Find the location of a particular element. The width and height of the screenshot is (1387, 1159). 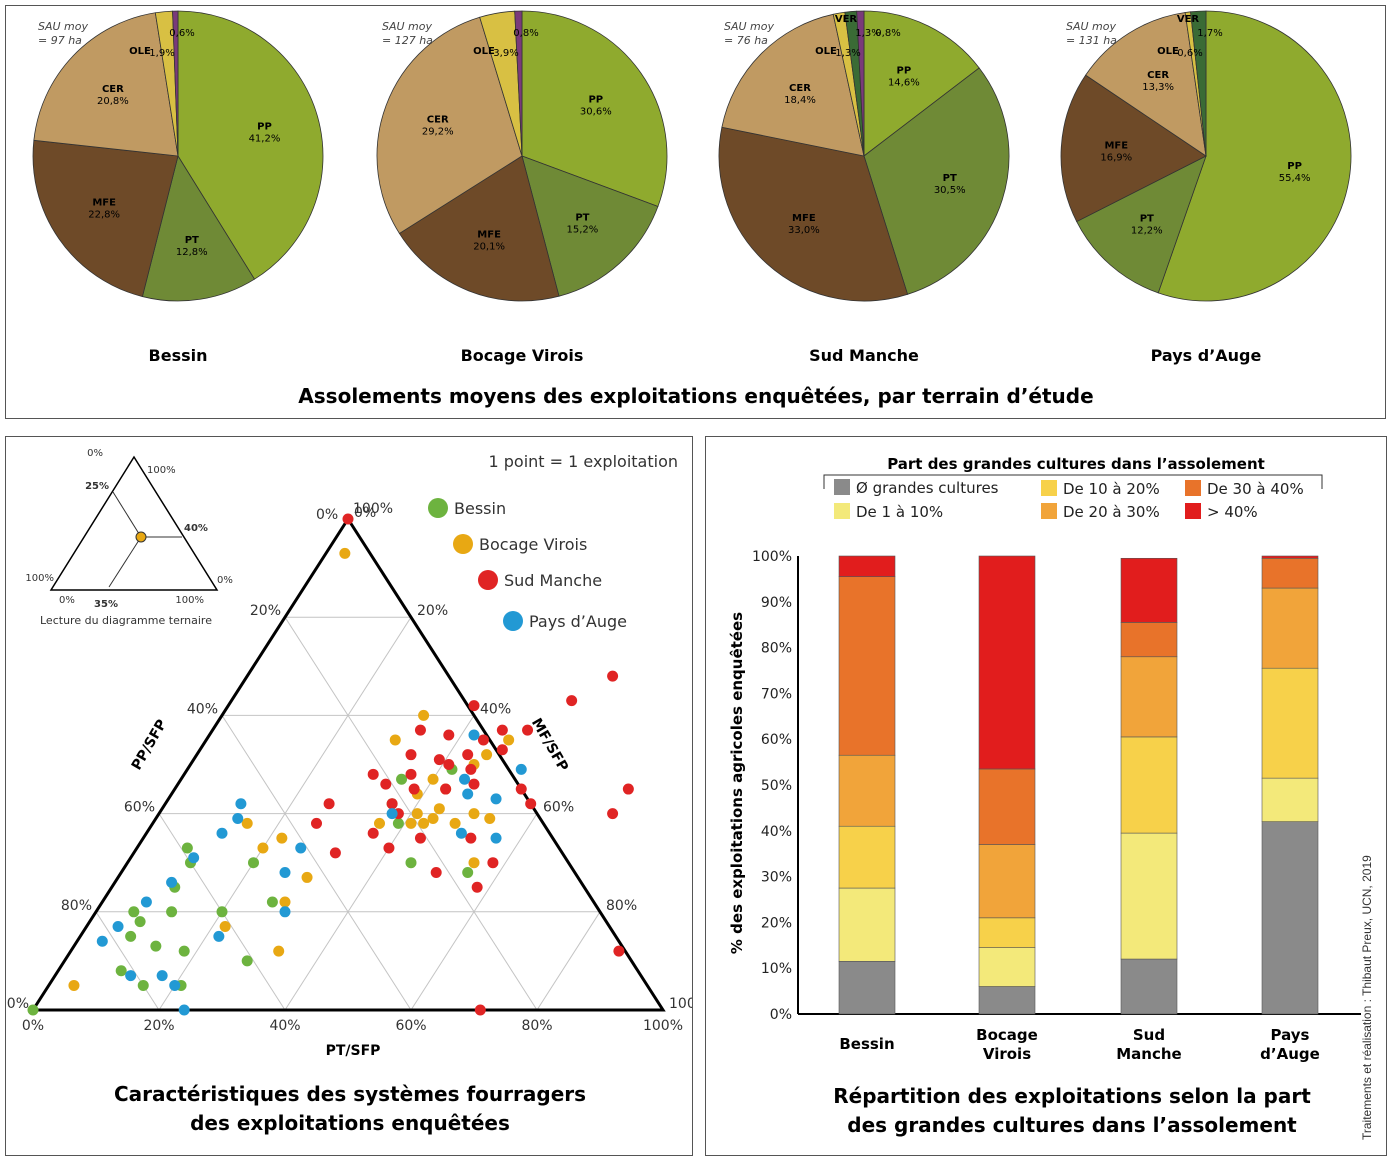

right-tick: 40% is located at coordinates (495, 709).